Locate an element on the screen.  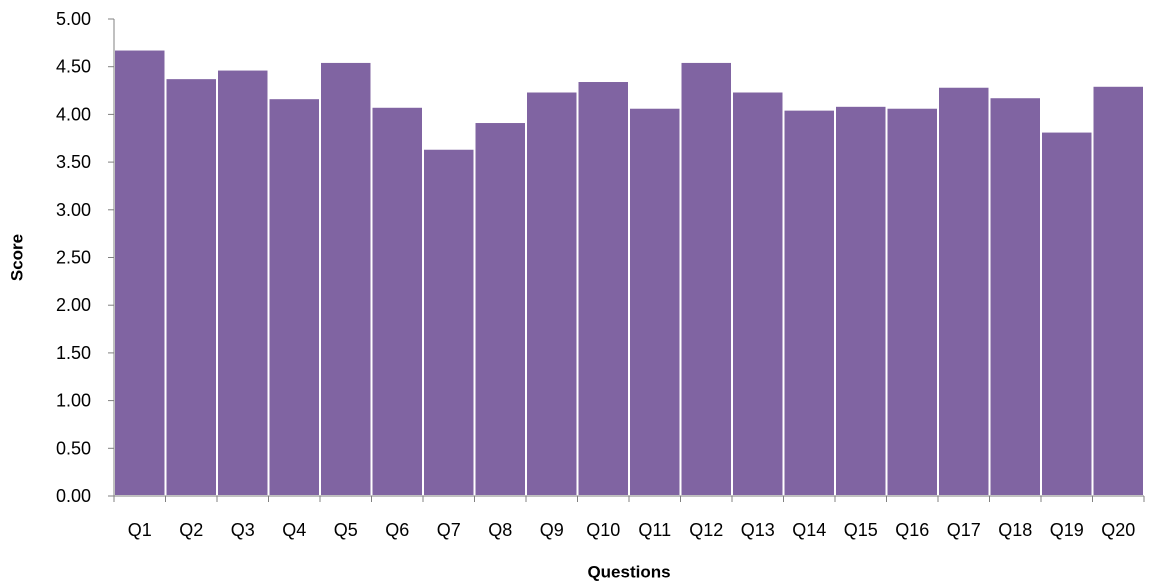
x-tick-label: Q3 is located at coordinates (243, 530).